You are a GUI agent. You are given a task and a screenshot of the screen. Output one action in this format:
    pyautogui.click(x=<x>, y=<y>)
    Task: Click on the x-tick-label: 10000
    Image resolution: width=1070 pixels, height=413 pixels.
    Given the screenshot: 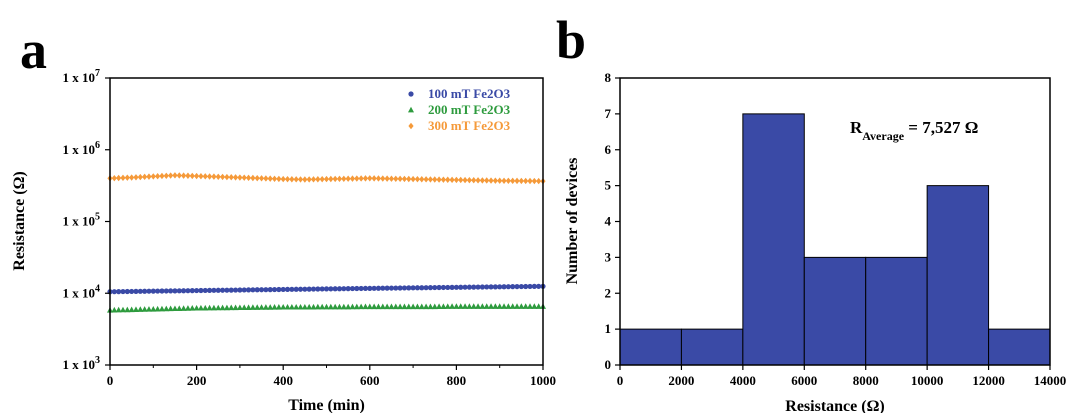 What is the action you would take?
    pyautogui.click(x=927, y=380)
    